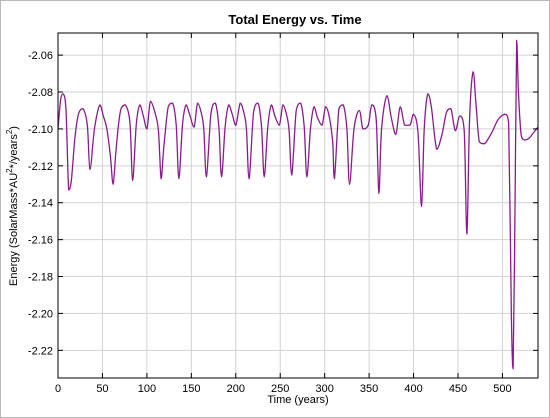 The height and width of the screenshot is (418, 550). Describe the element at coordinates (369, 389) in the screenshot. I see `x-tick-label: 350` at that location.